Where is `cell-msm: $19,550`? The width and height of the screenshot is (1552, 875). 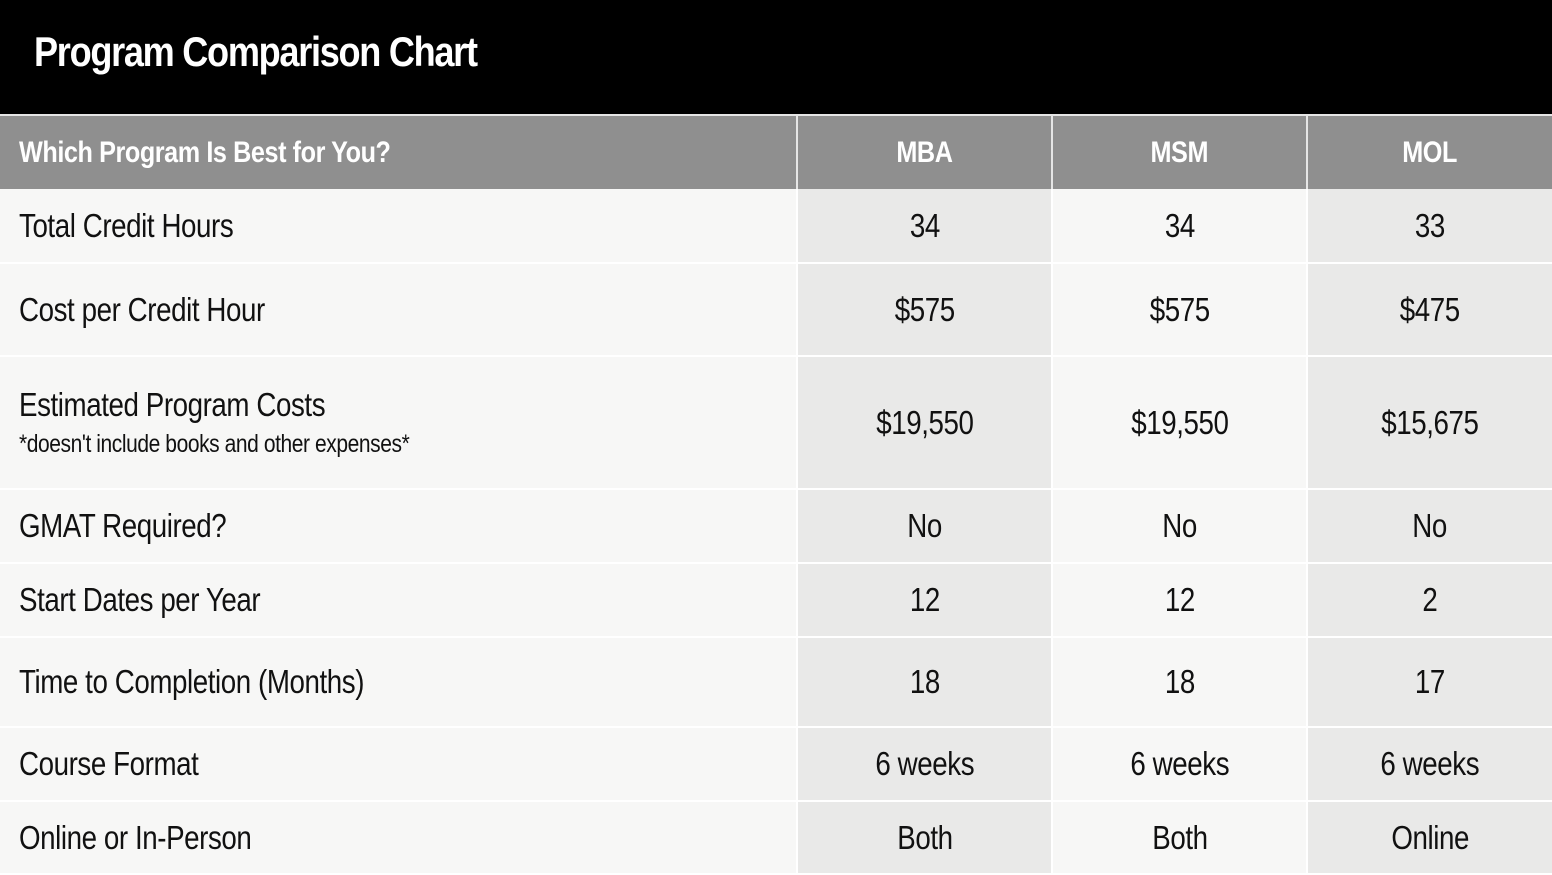 cell-msm: $19,550 is located at coordinates (1180, 423).